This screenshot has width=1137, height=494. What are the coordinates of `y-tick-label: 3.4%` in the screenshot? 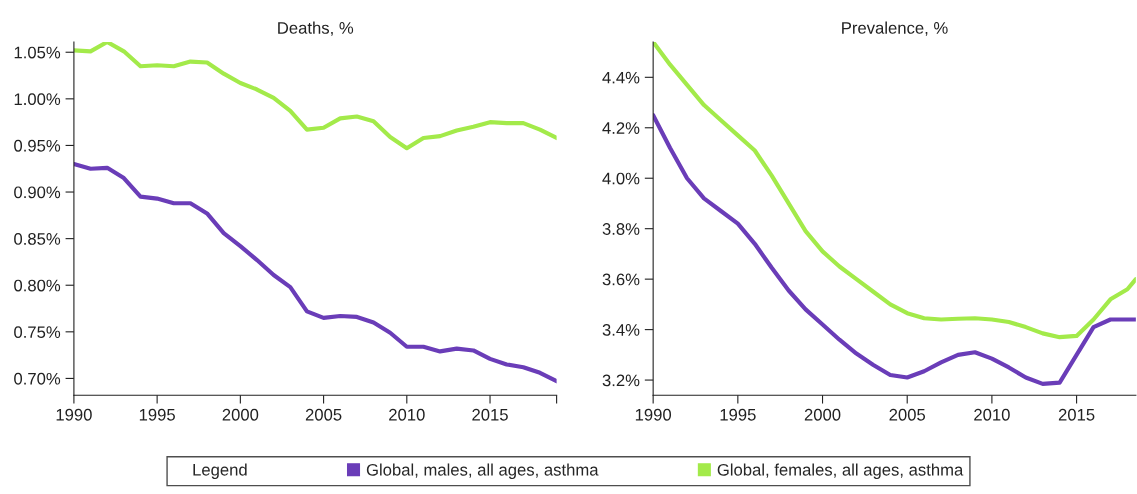 It's located at (621, 330).